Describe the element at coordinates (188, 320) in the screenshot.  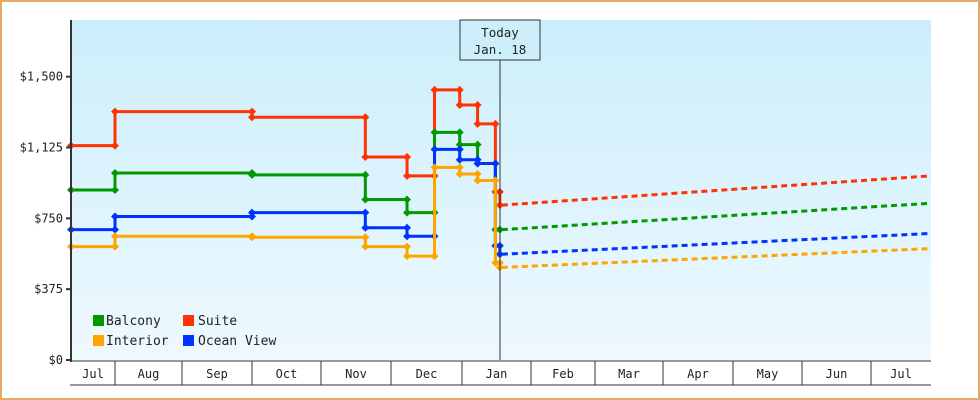
I see `legend-swatch-suite` at that location.